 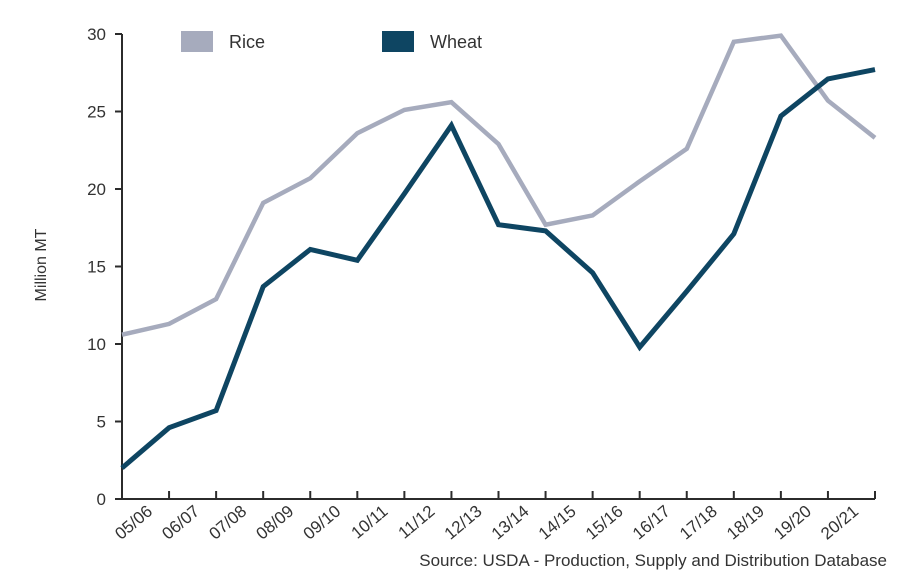 What do you see at coordinates (180, 523) in the screenshot?
I see `x-tick-label: 06/07` at bounding box center [180, 523].